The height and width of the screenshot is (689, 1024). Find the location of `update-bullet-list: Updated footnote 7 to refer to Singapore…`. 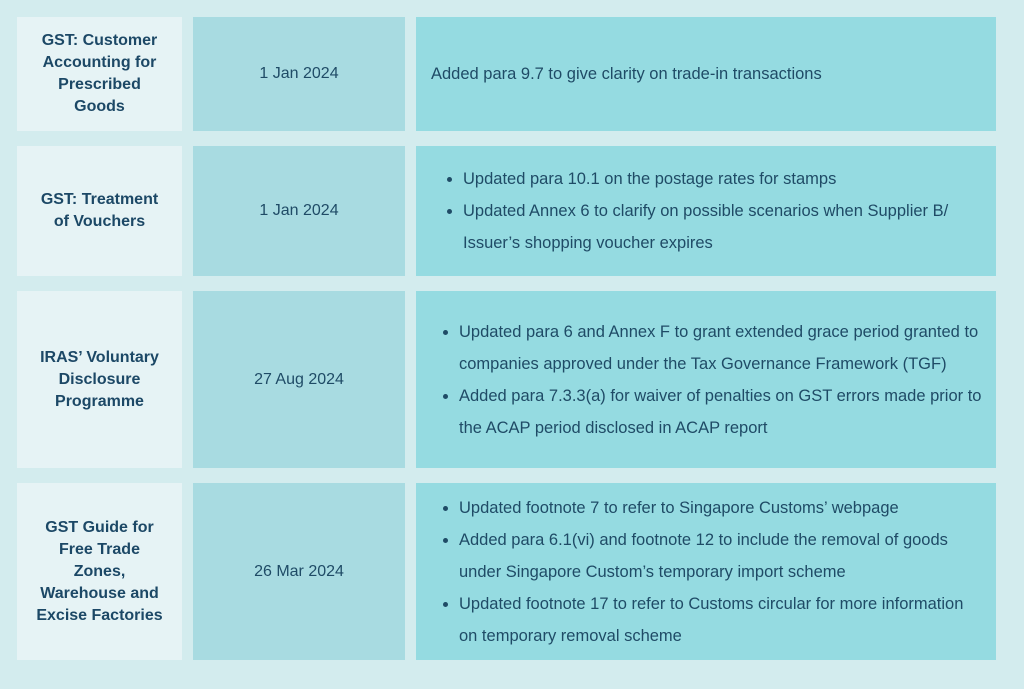

update-bullet-list: Updated footnote 7 to refer to Singapore… is located at coordinates (706, 572).